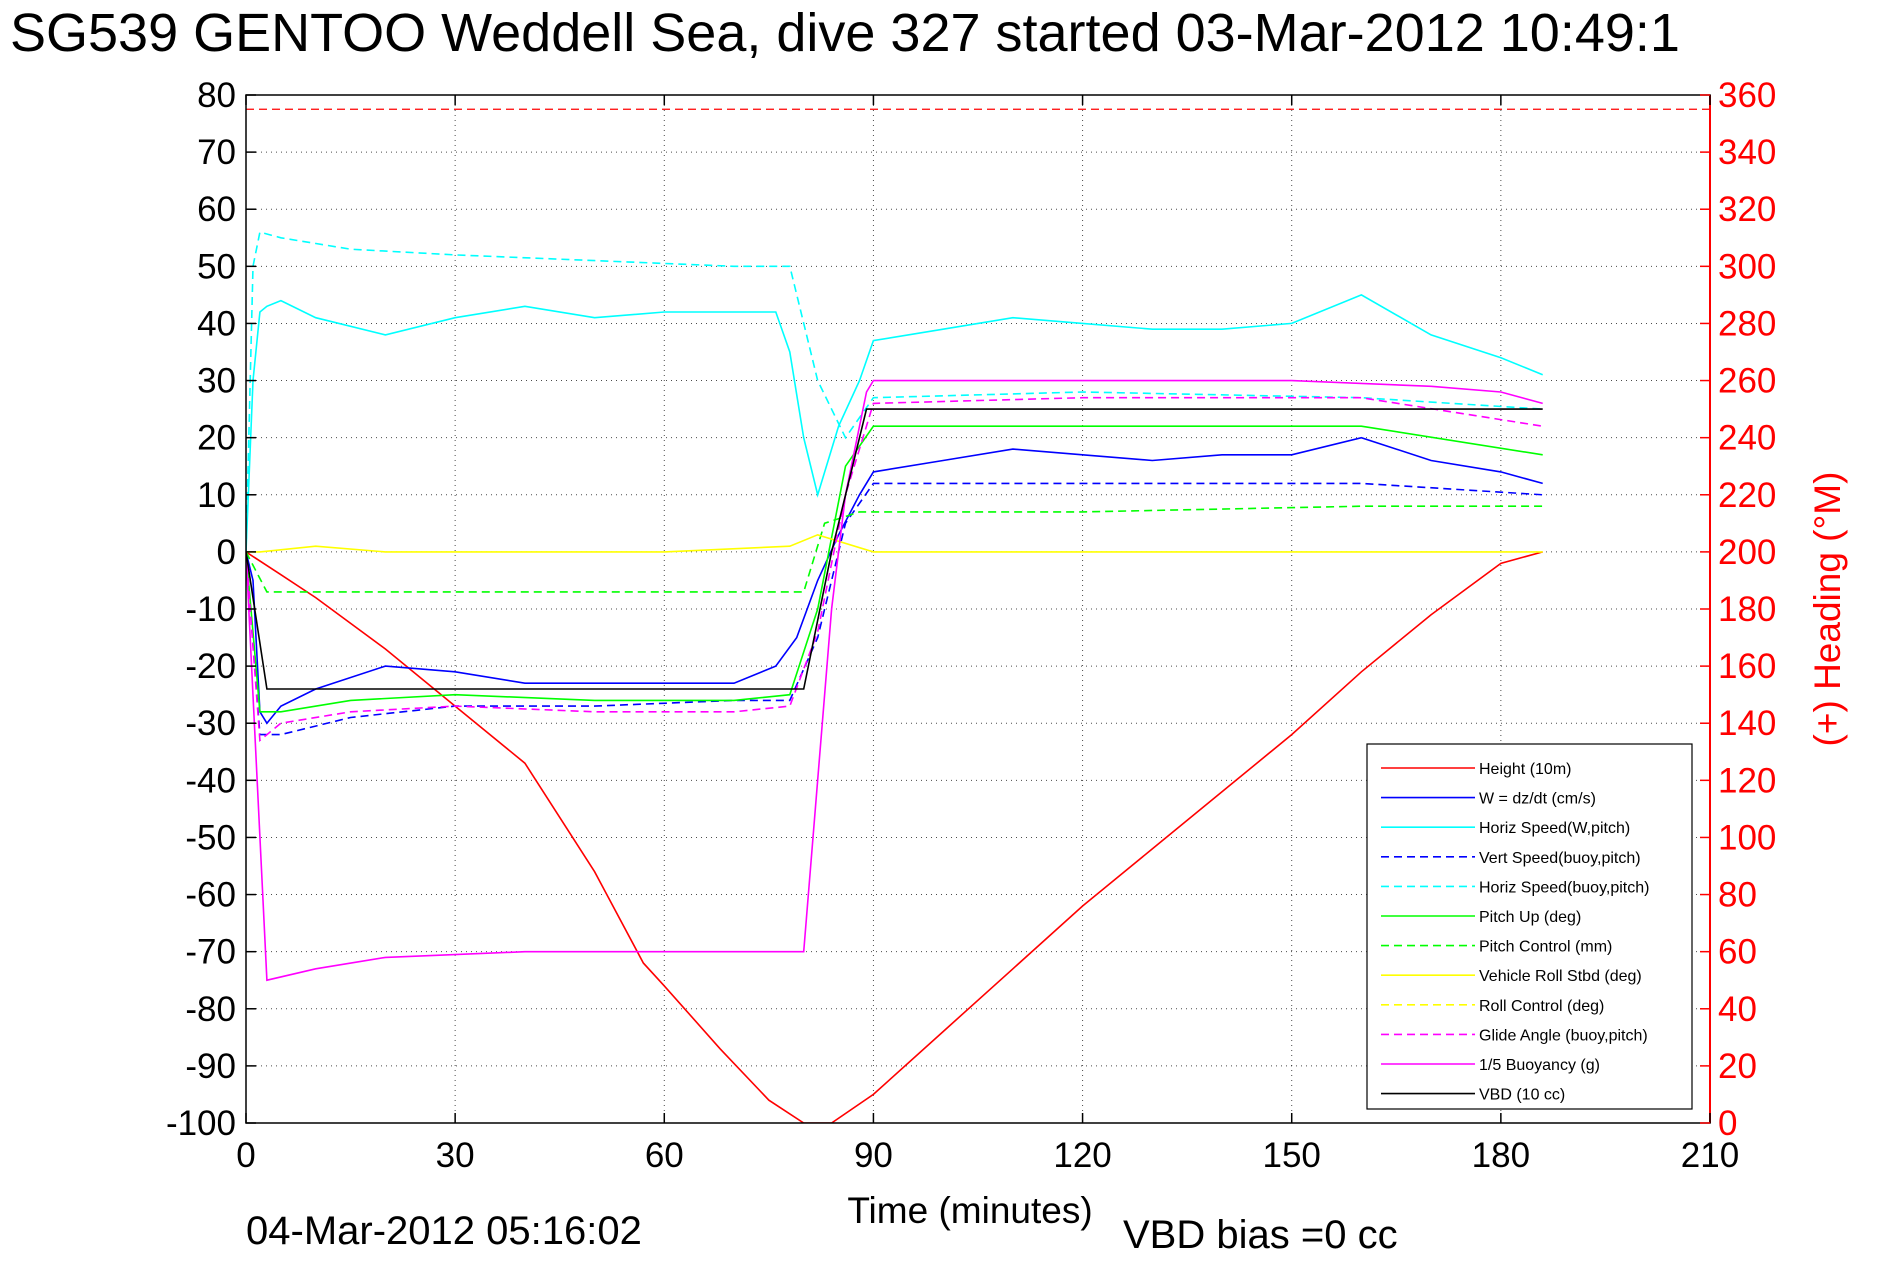 The height and width of the screenshot is (1262, 1891). I want to click on y-tick-label: 10, so click(216, 495).